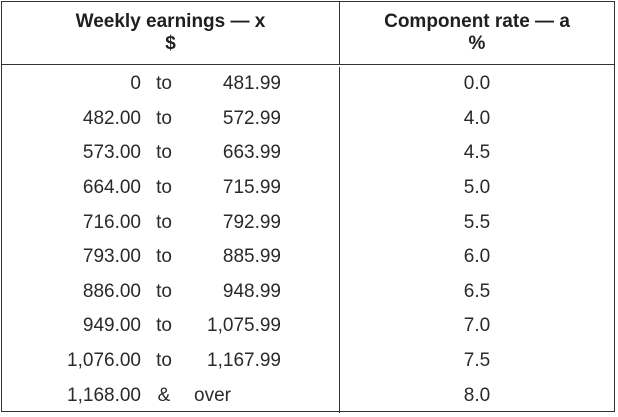  What do you see at coordinates (135, 84) in the screenshot?
I see `earnings-from: 0` at bounding box center [135, 84].